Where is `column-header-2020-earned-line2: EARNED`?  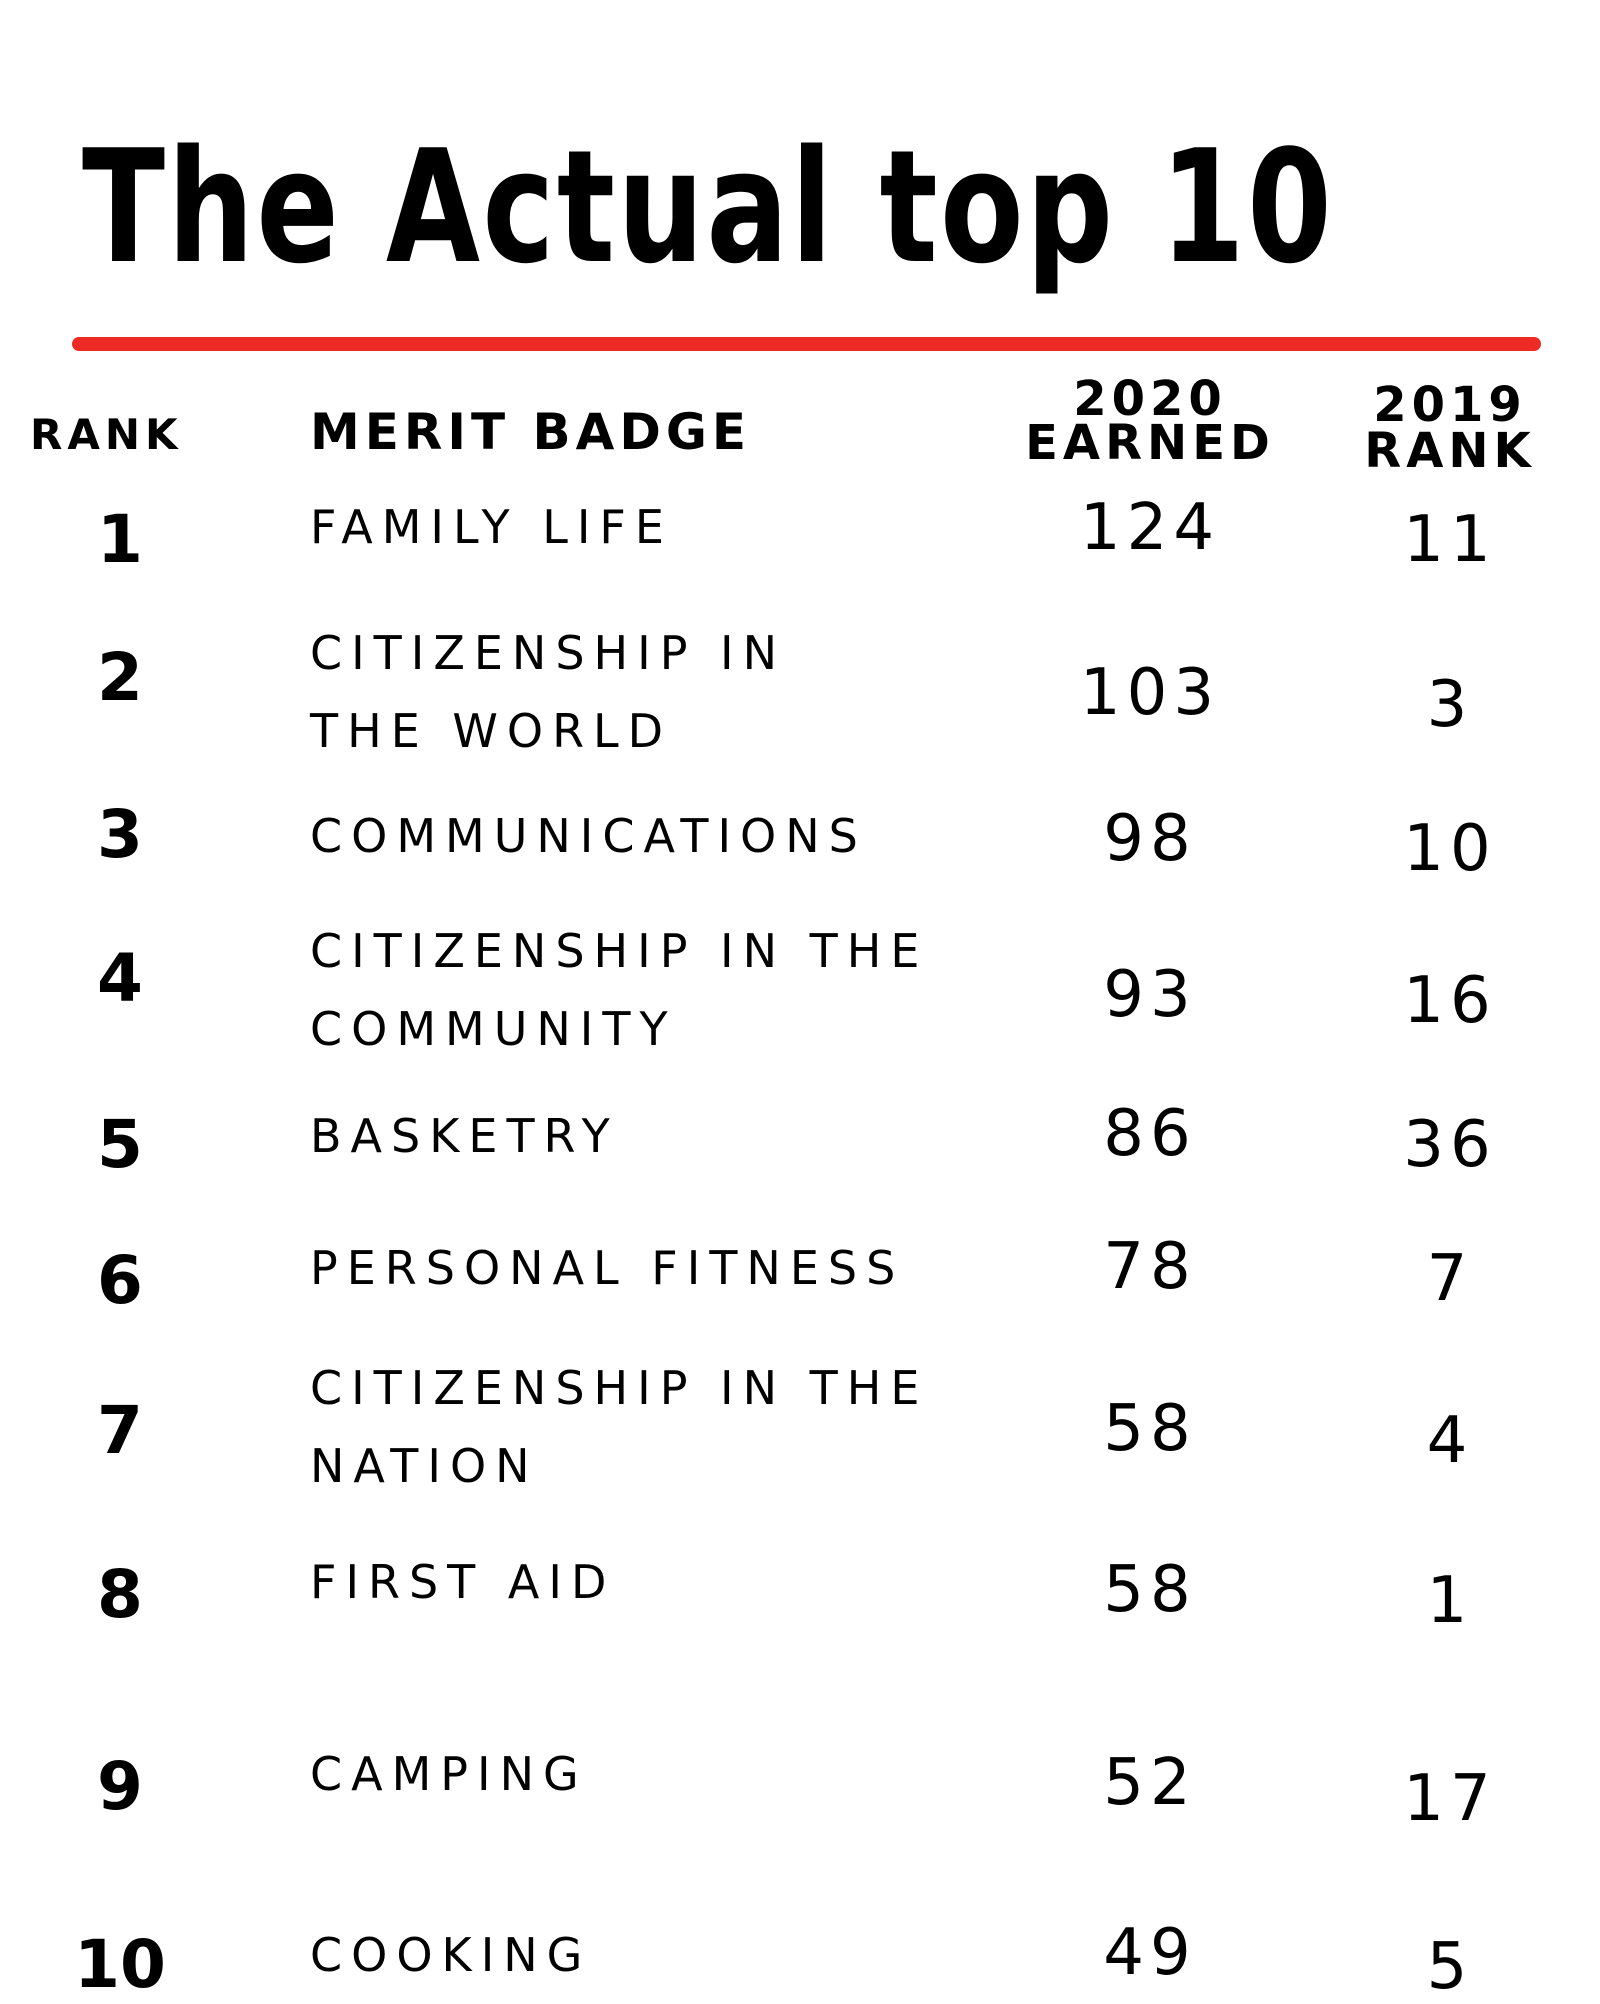 column-header-2020-earned-line2: EARNED is located at coordinates (1150, 443).